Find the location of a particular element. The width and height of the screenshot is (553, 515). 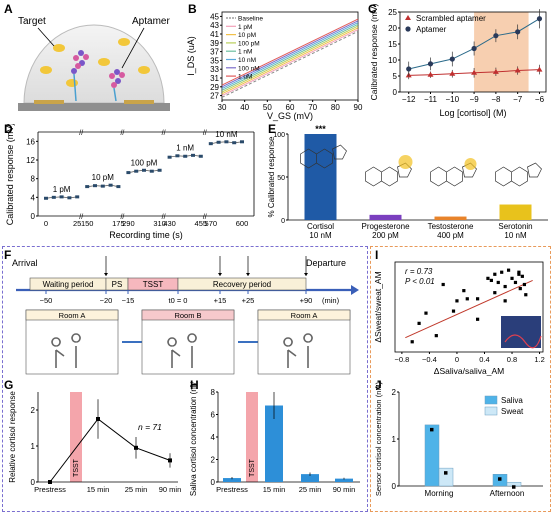

y-tick-label: 6 is located at coordinates (213, 415).